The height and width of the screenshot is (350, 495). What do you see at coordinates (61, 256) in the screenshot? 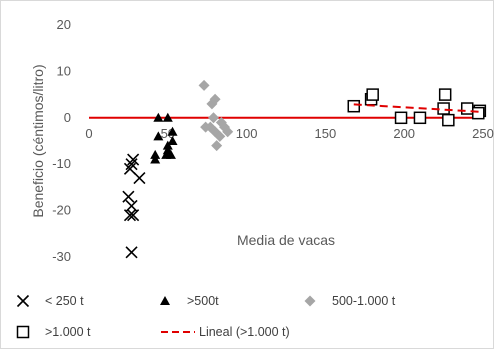
I see `y-tick-label: -30` at bounding box center [61, 256].